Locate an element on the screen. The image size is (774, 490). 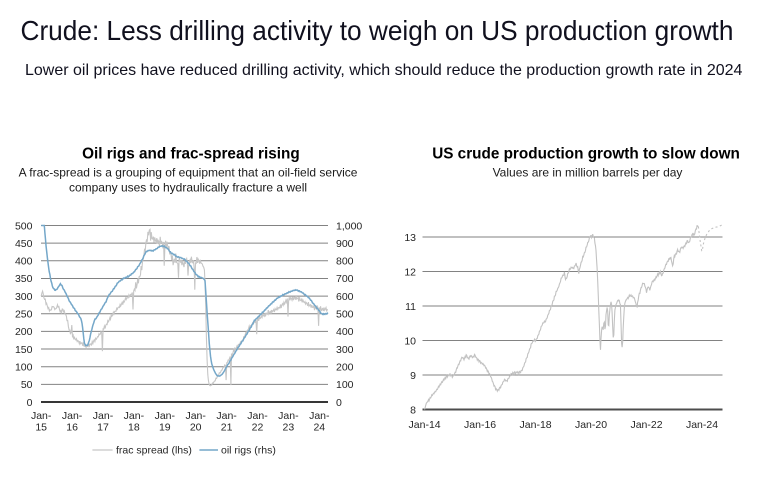
svg-text: 21 is located at coordinates (227, 428).